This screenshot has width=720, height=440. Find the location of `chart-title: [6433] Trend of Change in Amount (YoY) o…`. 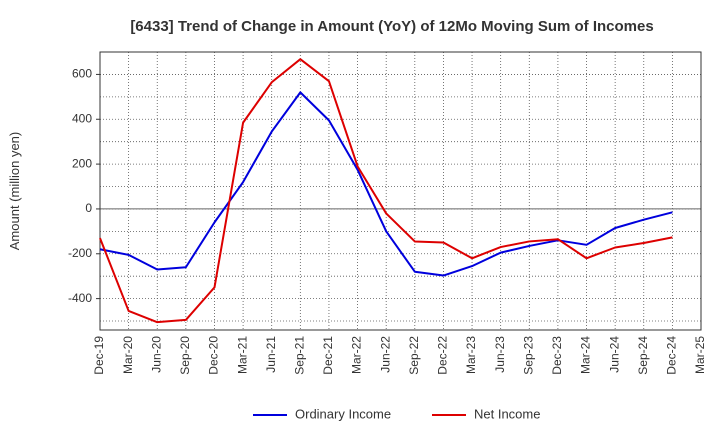

chart-title: [6433] Trend of Change in Amount (YoY) o… is located at coordinates (391, 26).